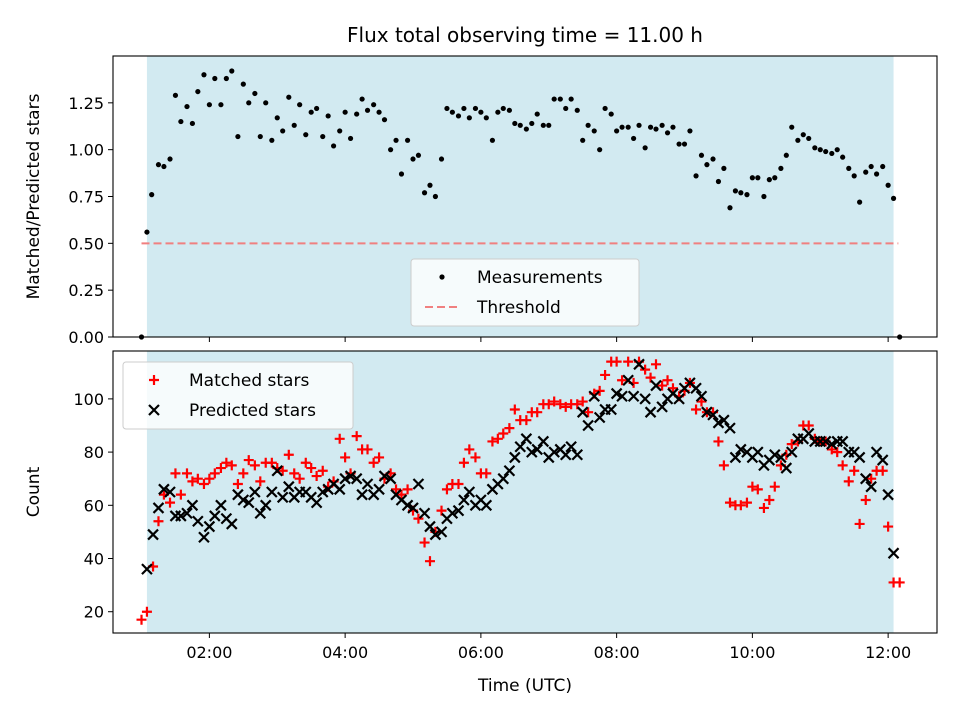  I want to click on y-axis-label: Matched/Predicted stars, so click(34, 196).